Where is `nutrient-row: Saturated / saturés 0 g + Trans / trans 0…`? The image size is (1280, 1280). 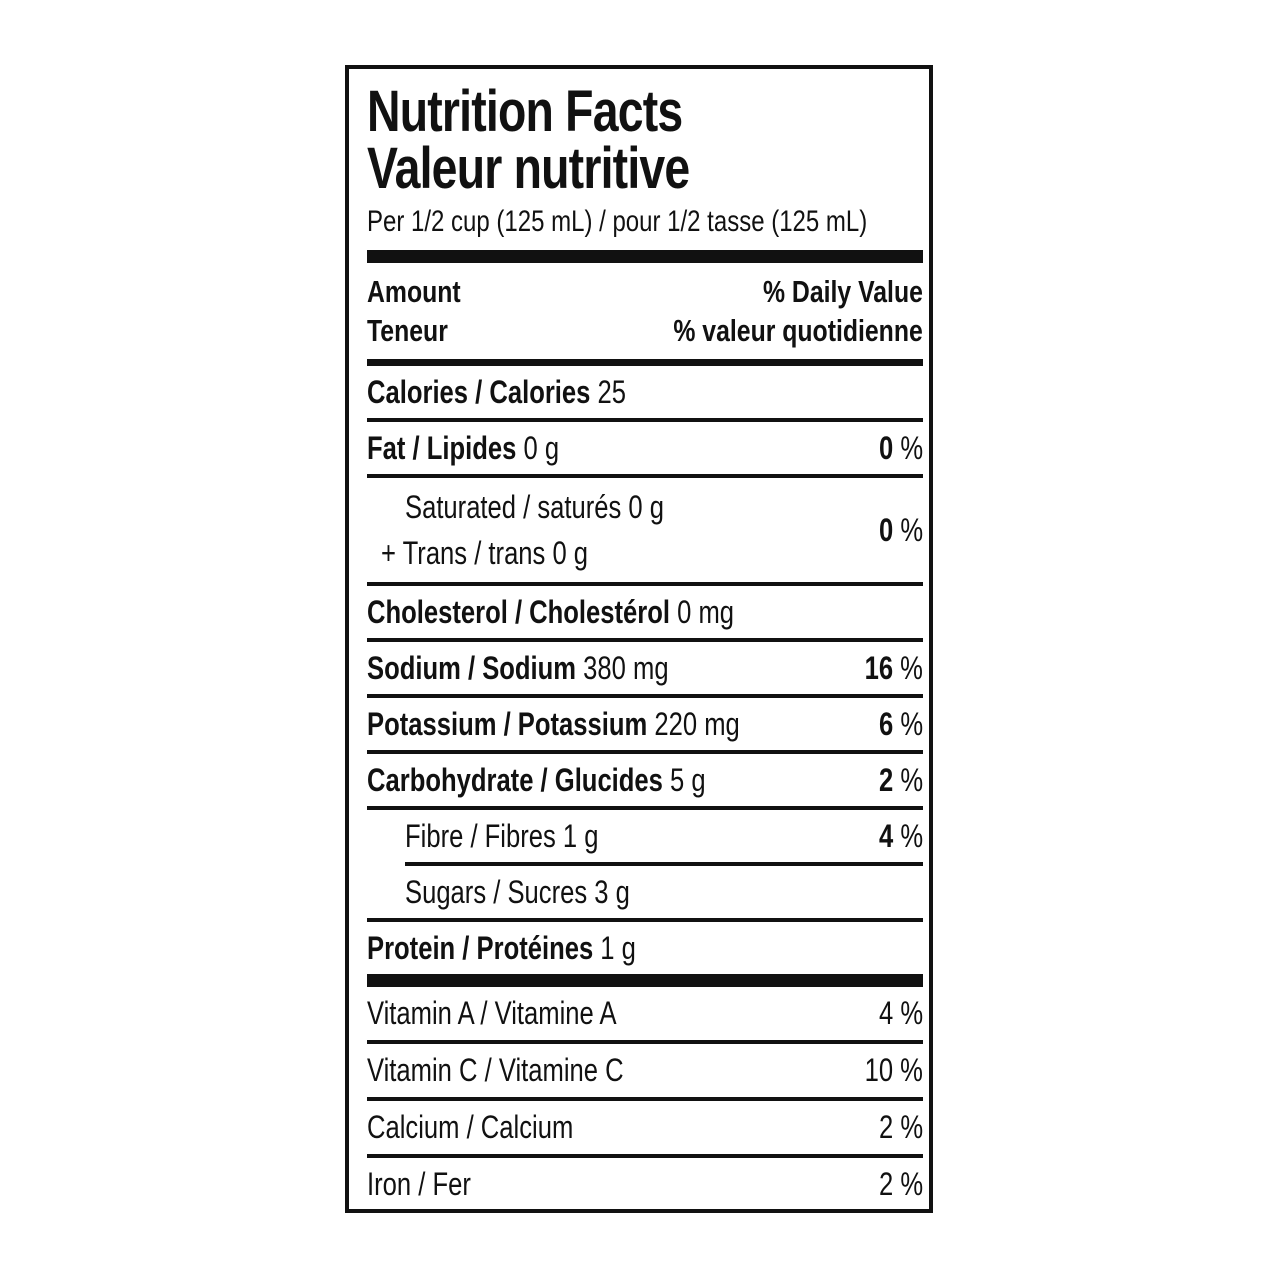 nutrient-row: Saturated / saturés 0 g + Trans / trans 0… is located at coordinates (645, 530).